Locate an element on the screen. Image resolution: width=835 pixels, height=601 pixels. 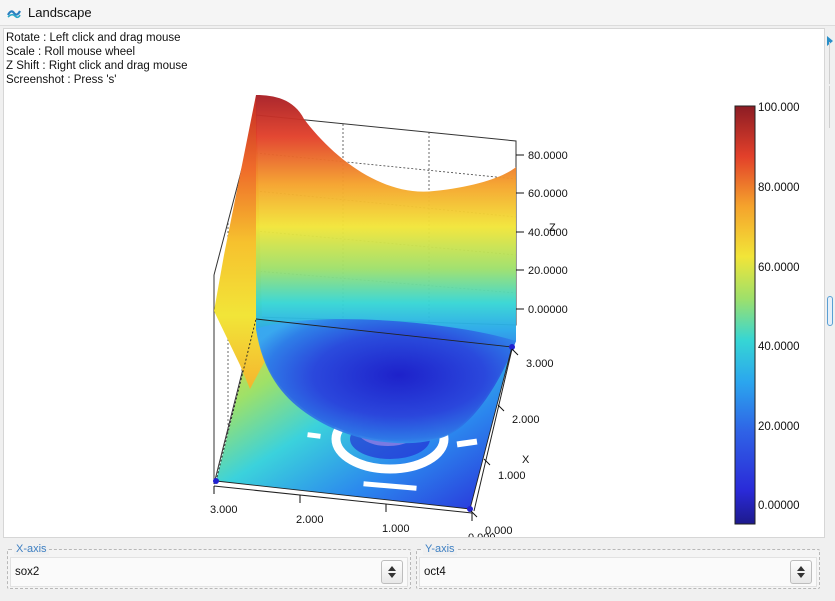
colorbar-label: 40.0000 is located at coordinates (779, 347).